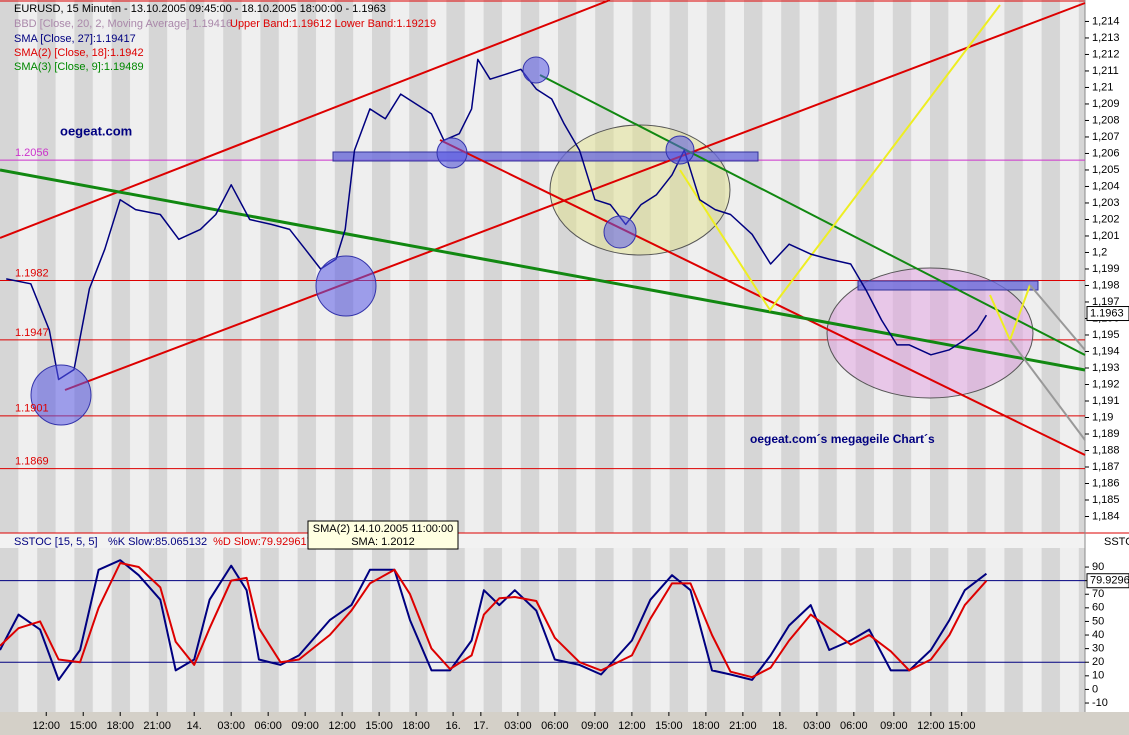 Image resolution: width=1129 pixels, height=735 pixels. I want to click on value-axis, so click(1107, 367).